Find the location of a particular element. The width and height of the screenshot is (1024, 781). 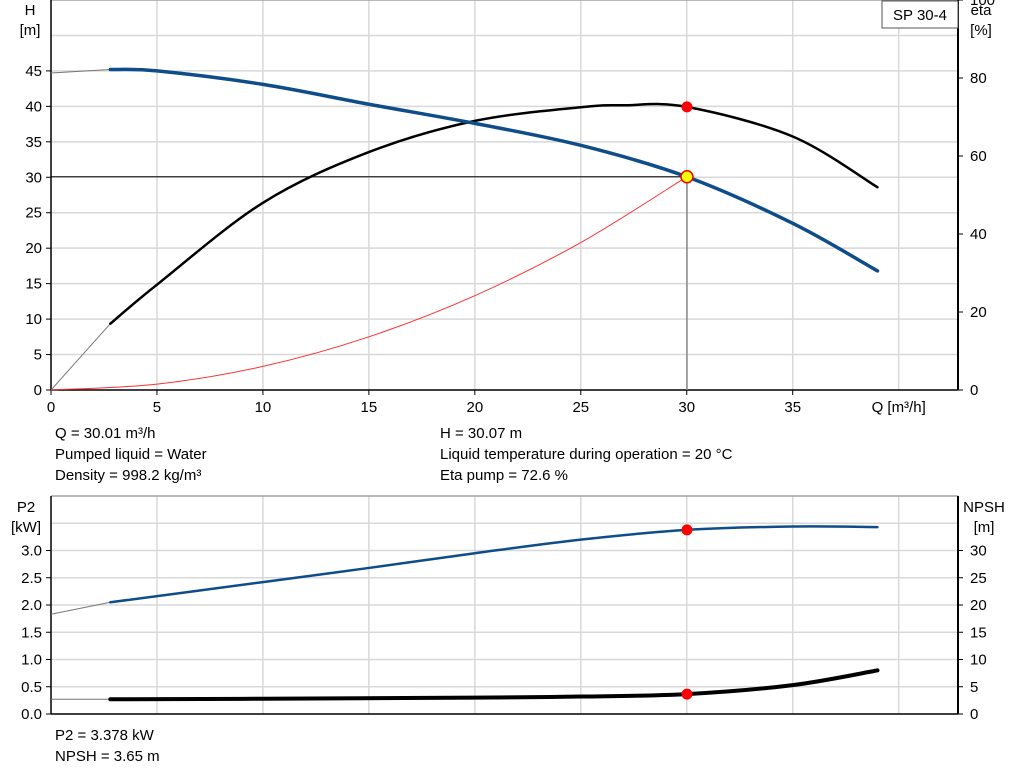

left-axis-unit: [m] is located at coordinates (30, 30).